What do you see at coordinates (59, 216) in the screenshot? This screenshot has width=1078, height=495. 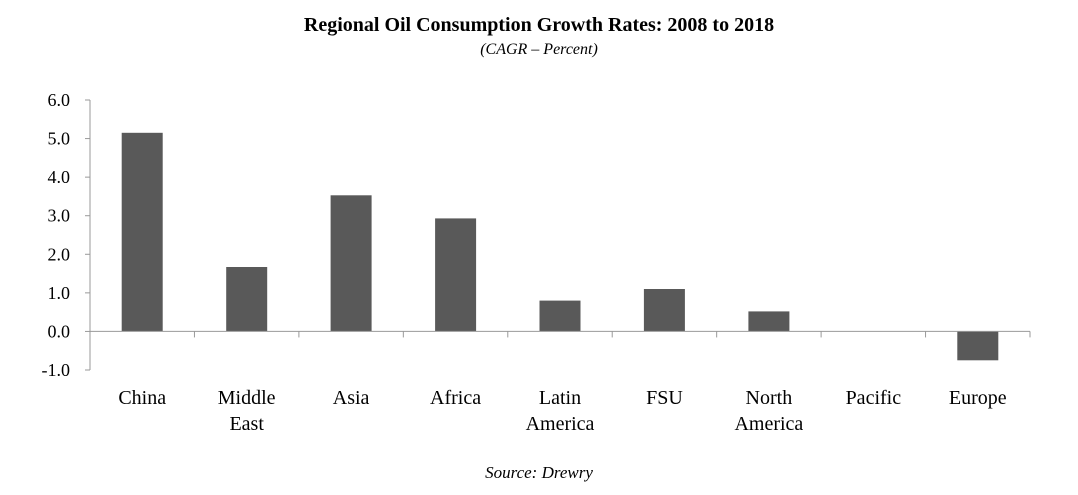 I see `y-tick-label: 3.0` at bounding box center [59, 216].